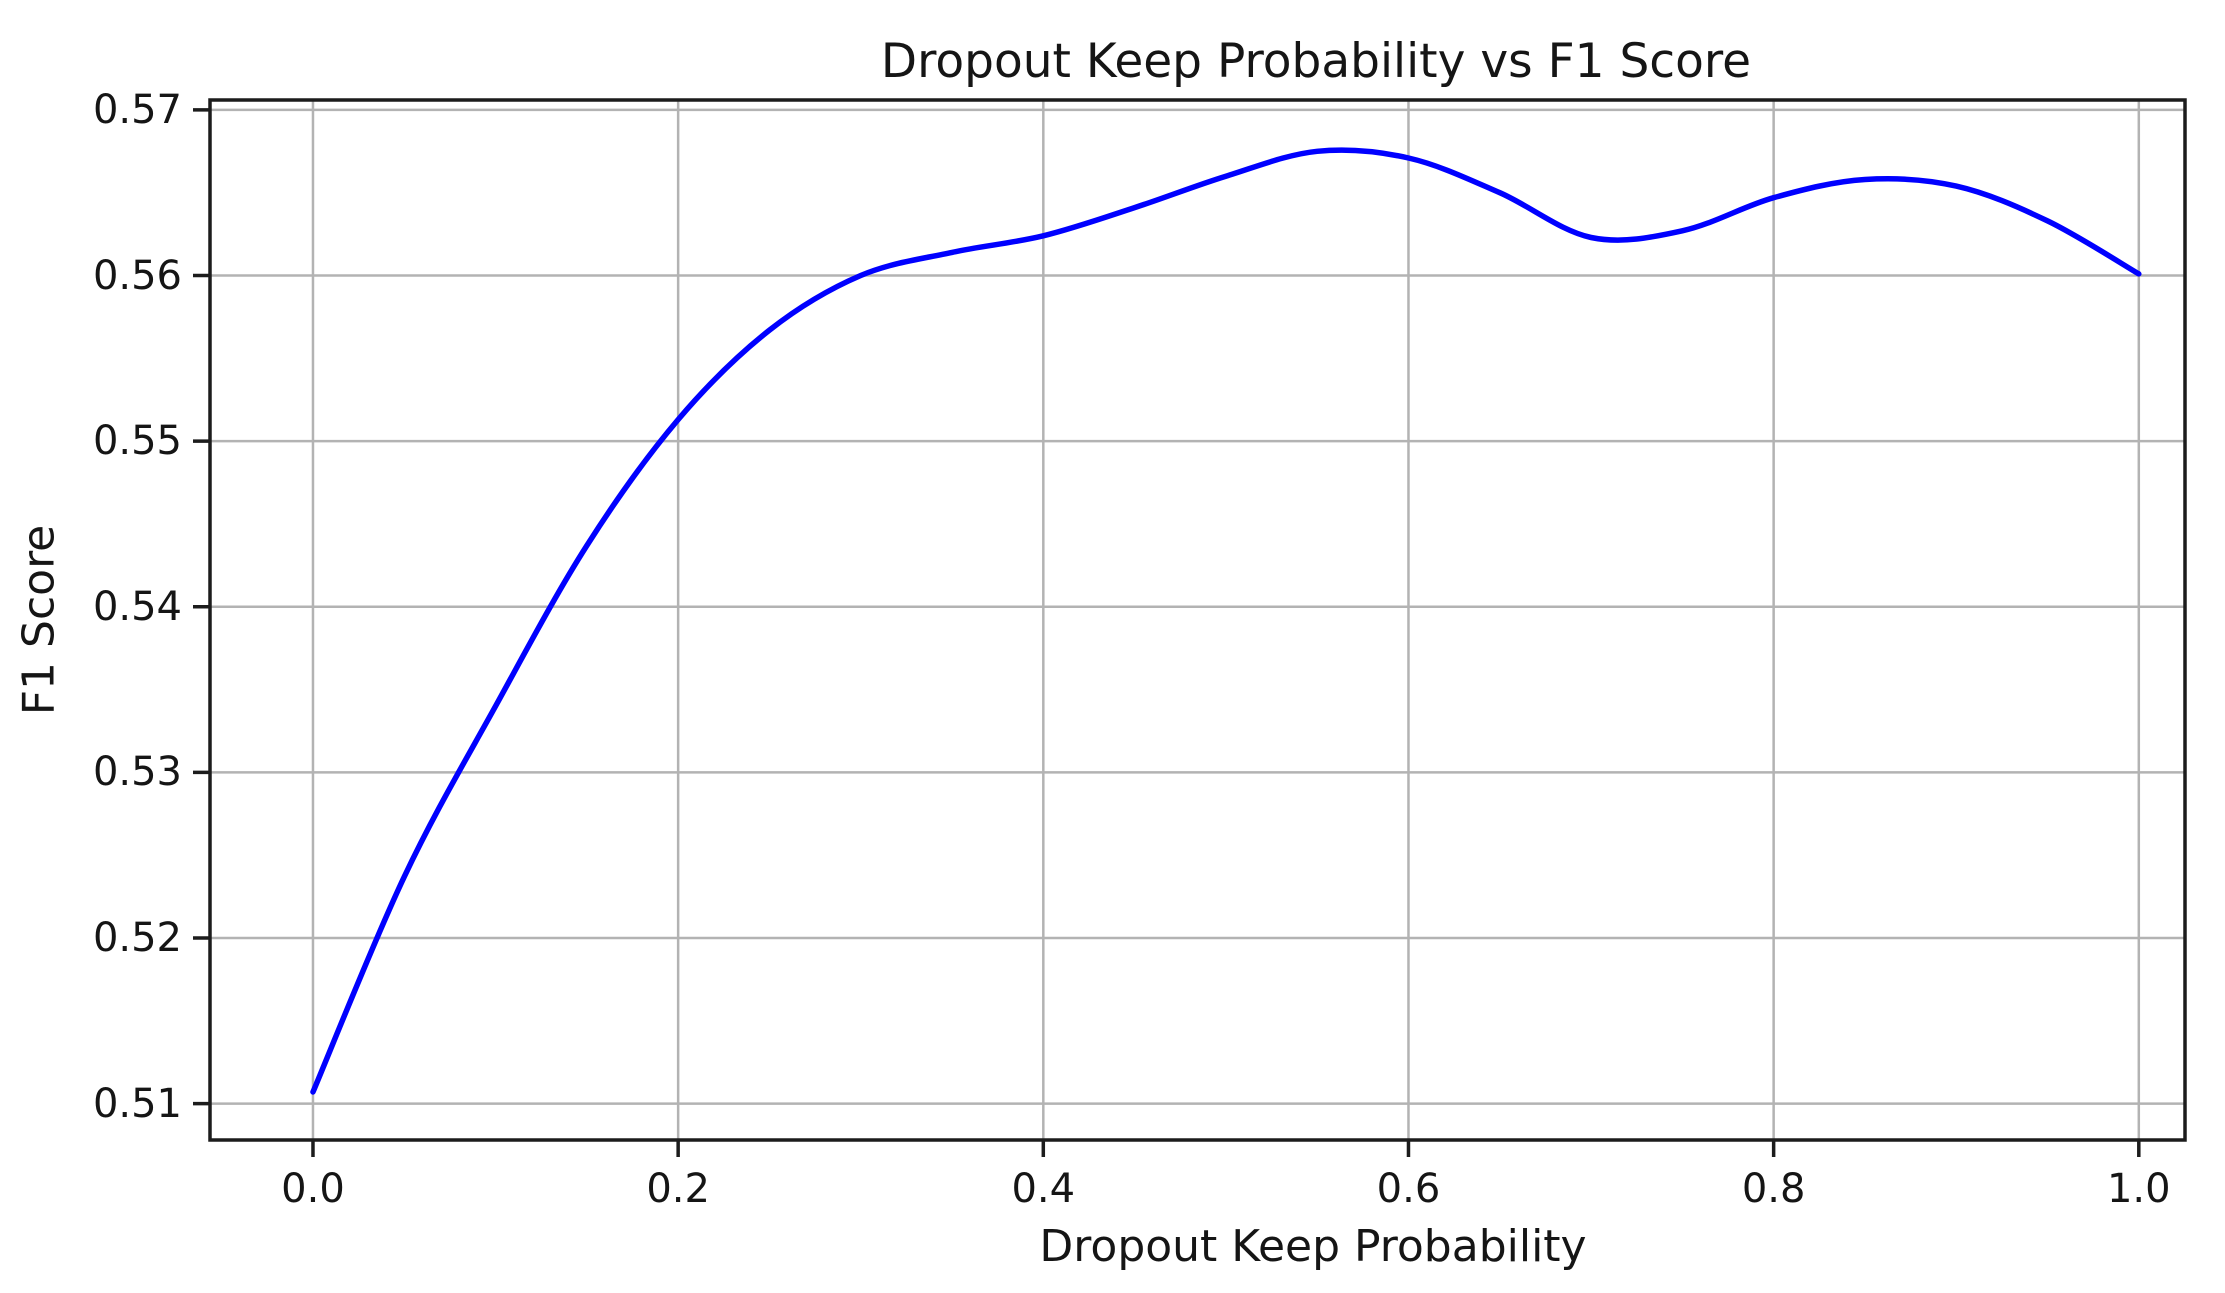 The width and height of the screenshot is (2225, 1293). I want to click on chart-title: Dropout Keep Probability vs F1 Score, so click(1316, 61).